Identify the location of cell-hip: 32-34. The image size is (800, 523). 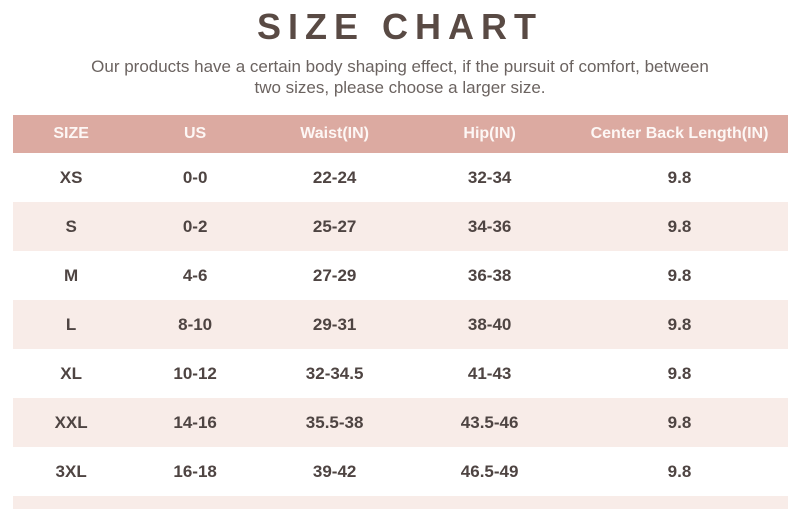
(489, 177).